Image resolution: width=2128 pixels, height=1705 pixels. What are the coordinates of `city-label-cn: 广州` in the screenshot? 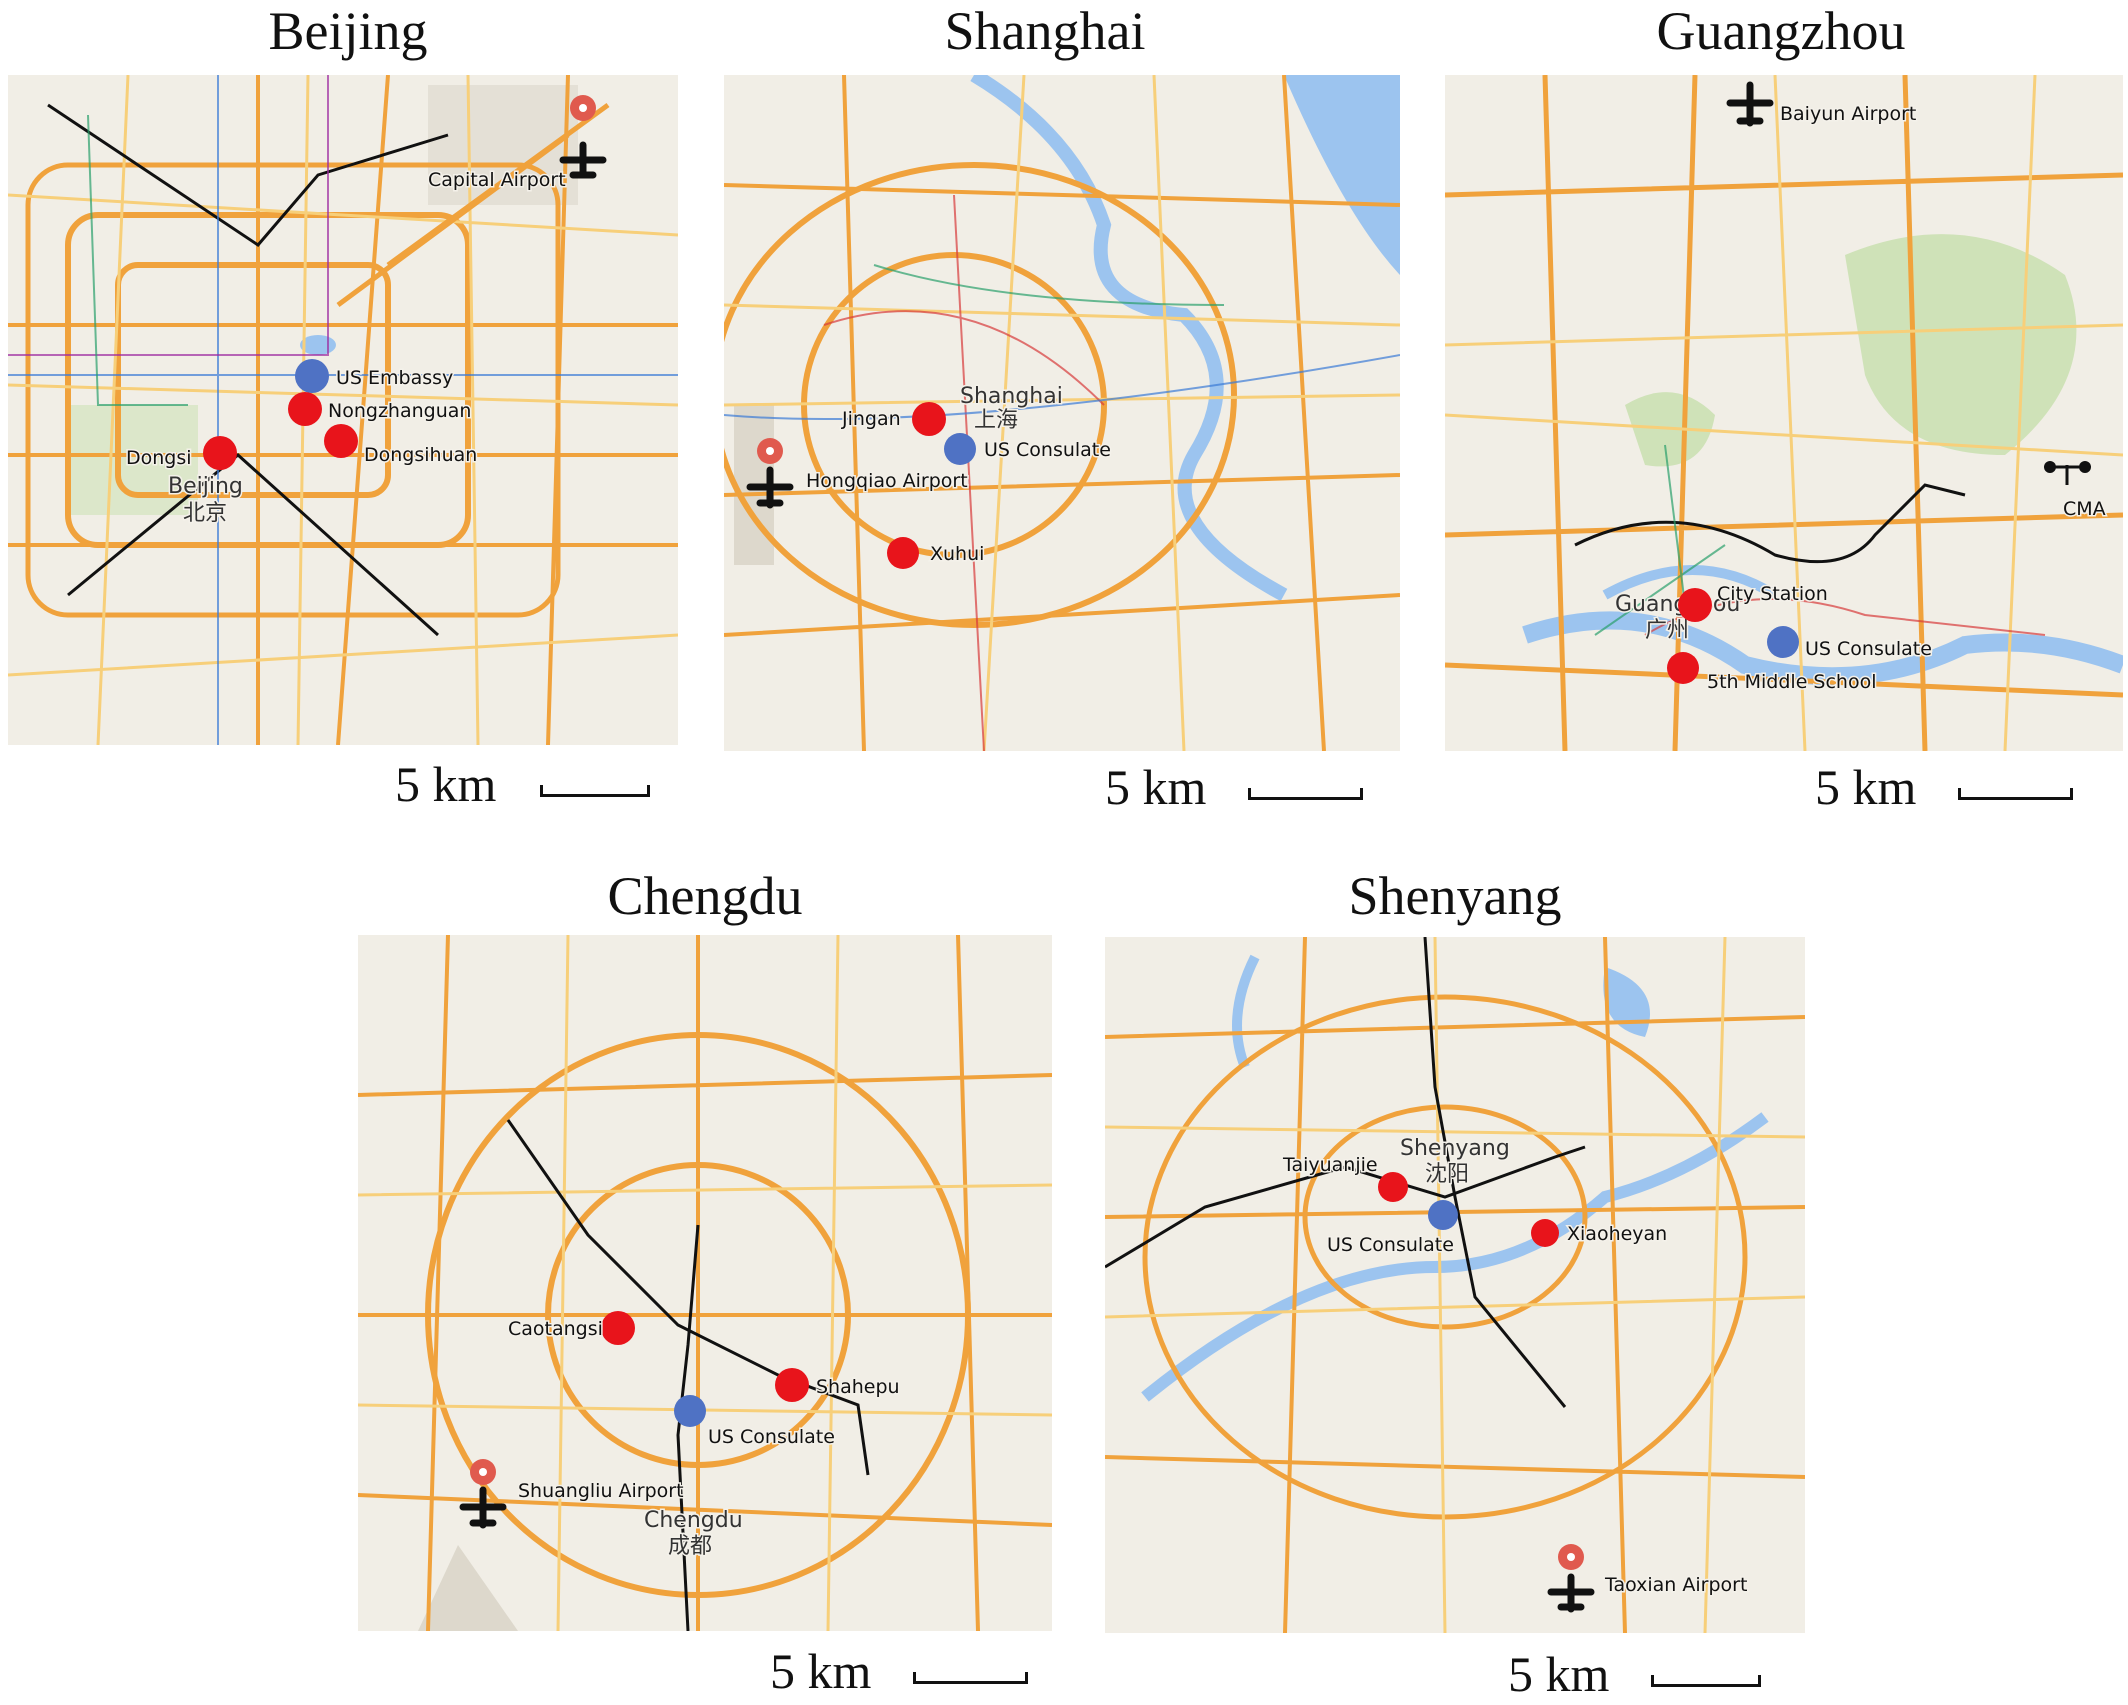 It's located at (1667, 630).